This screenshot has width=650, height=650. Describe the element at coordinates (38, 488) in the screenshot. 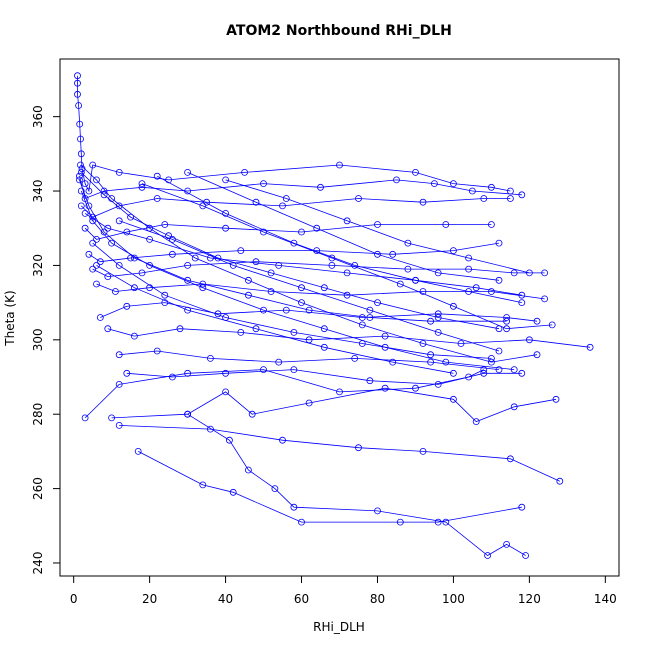

I see `y-tick-label: 260` at that location.